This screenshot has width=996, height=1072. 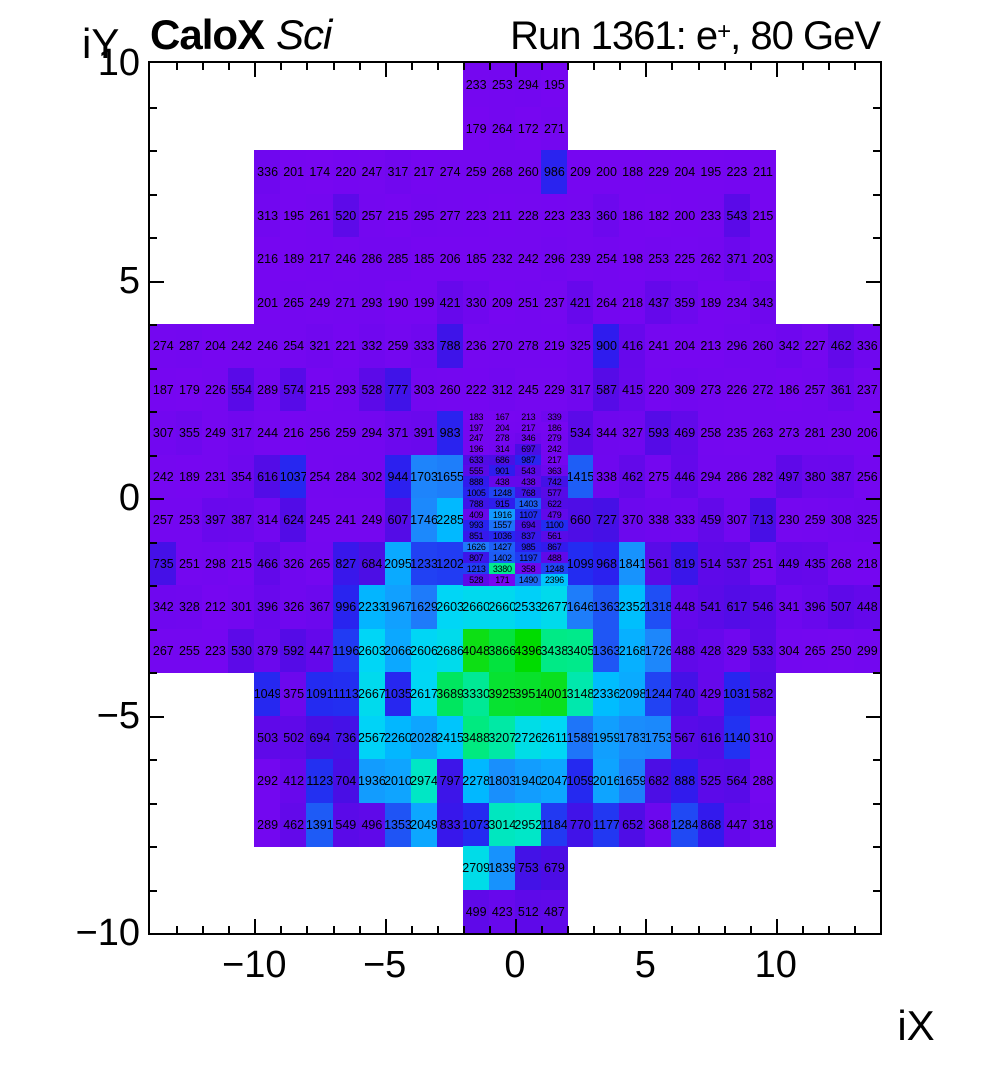 What do you see at coordinates (476, 911) in the screenshot?
I see `heatmap-cell: 499` at bounding box center [476, 911].